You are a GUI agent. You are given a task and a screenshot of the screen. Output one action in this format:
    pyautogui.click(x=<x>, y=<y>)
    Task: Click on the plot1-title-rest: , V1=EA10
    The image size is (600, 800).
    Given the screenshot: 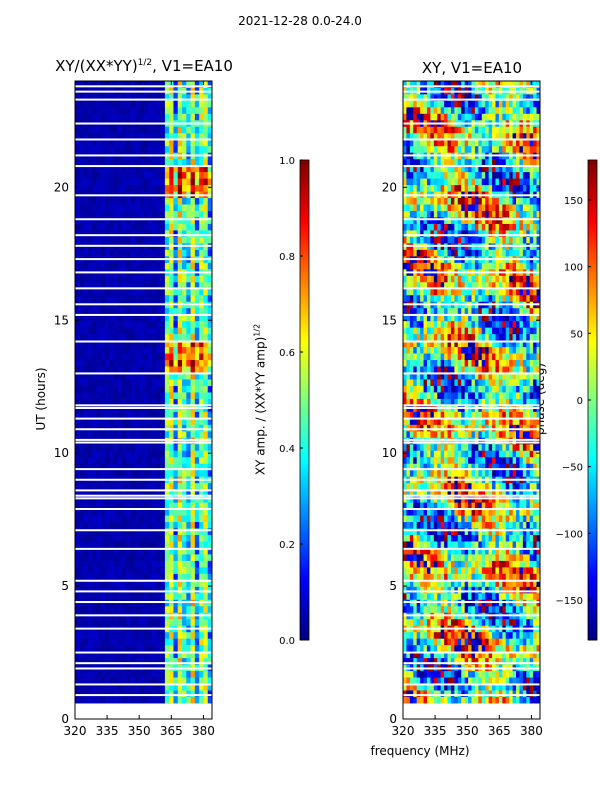 What is the action you would take?
    pyautogui.click(x=192, y=66)
    